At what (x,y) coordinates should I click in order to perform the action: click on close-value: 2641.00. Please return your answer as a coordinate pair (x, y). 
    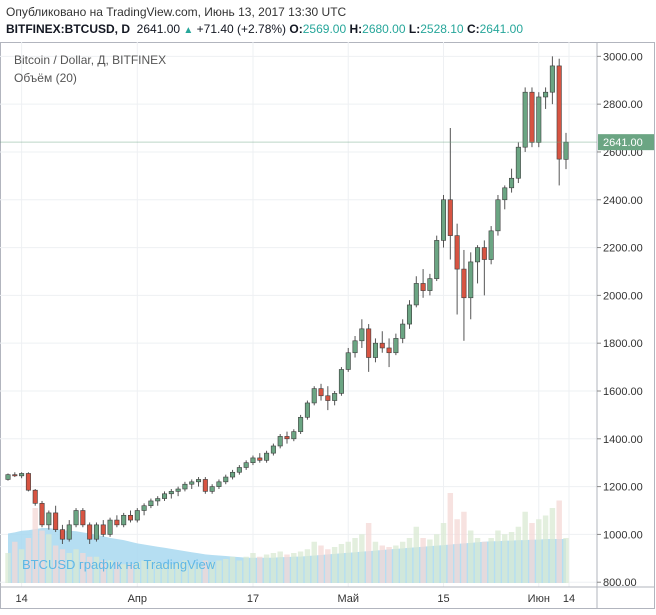
    Looking at the image, I should click on (501, 29).